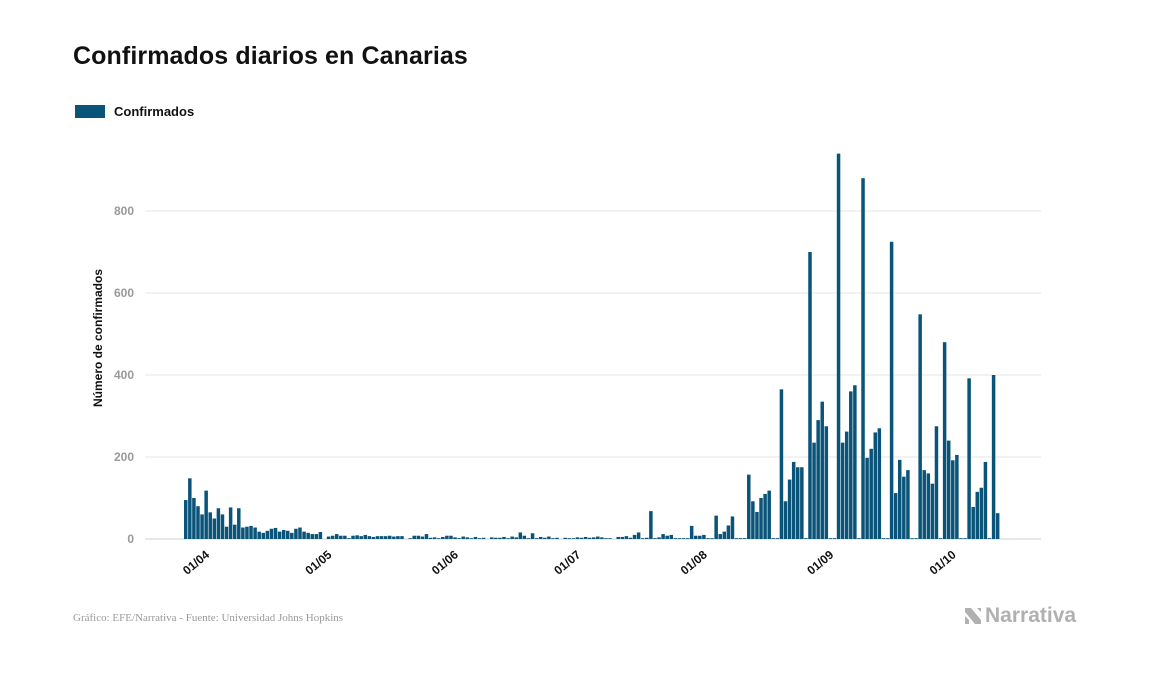 Image resolution: width=1157 pixels, height=674 pixels. What do you see at coordinates (124, 375) in the screenshot?
I see `y-tick-label: 400` at bounding box center [124, 375].